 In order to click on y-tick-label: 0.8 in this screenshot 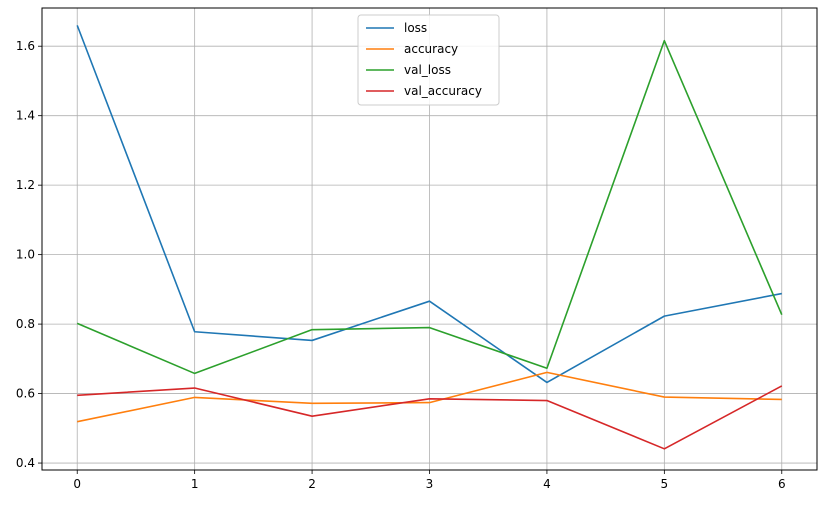, I will do `click(25, 324)`.